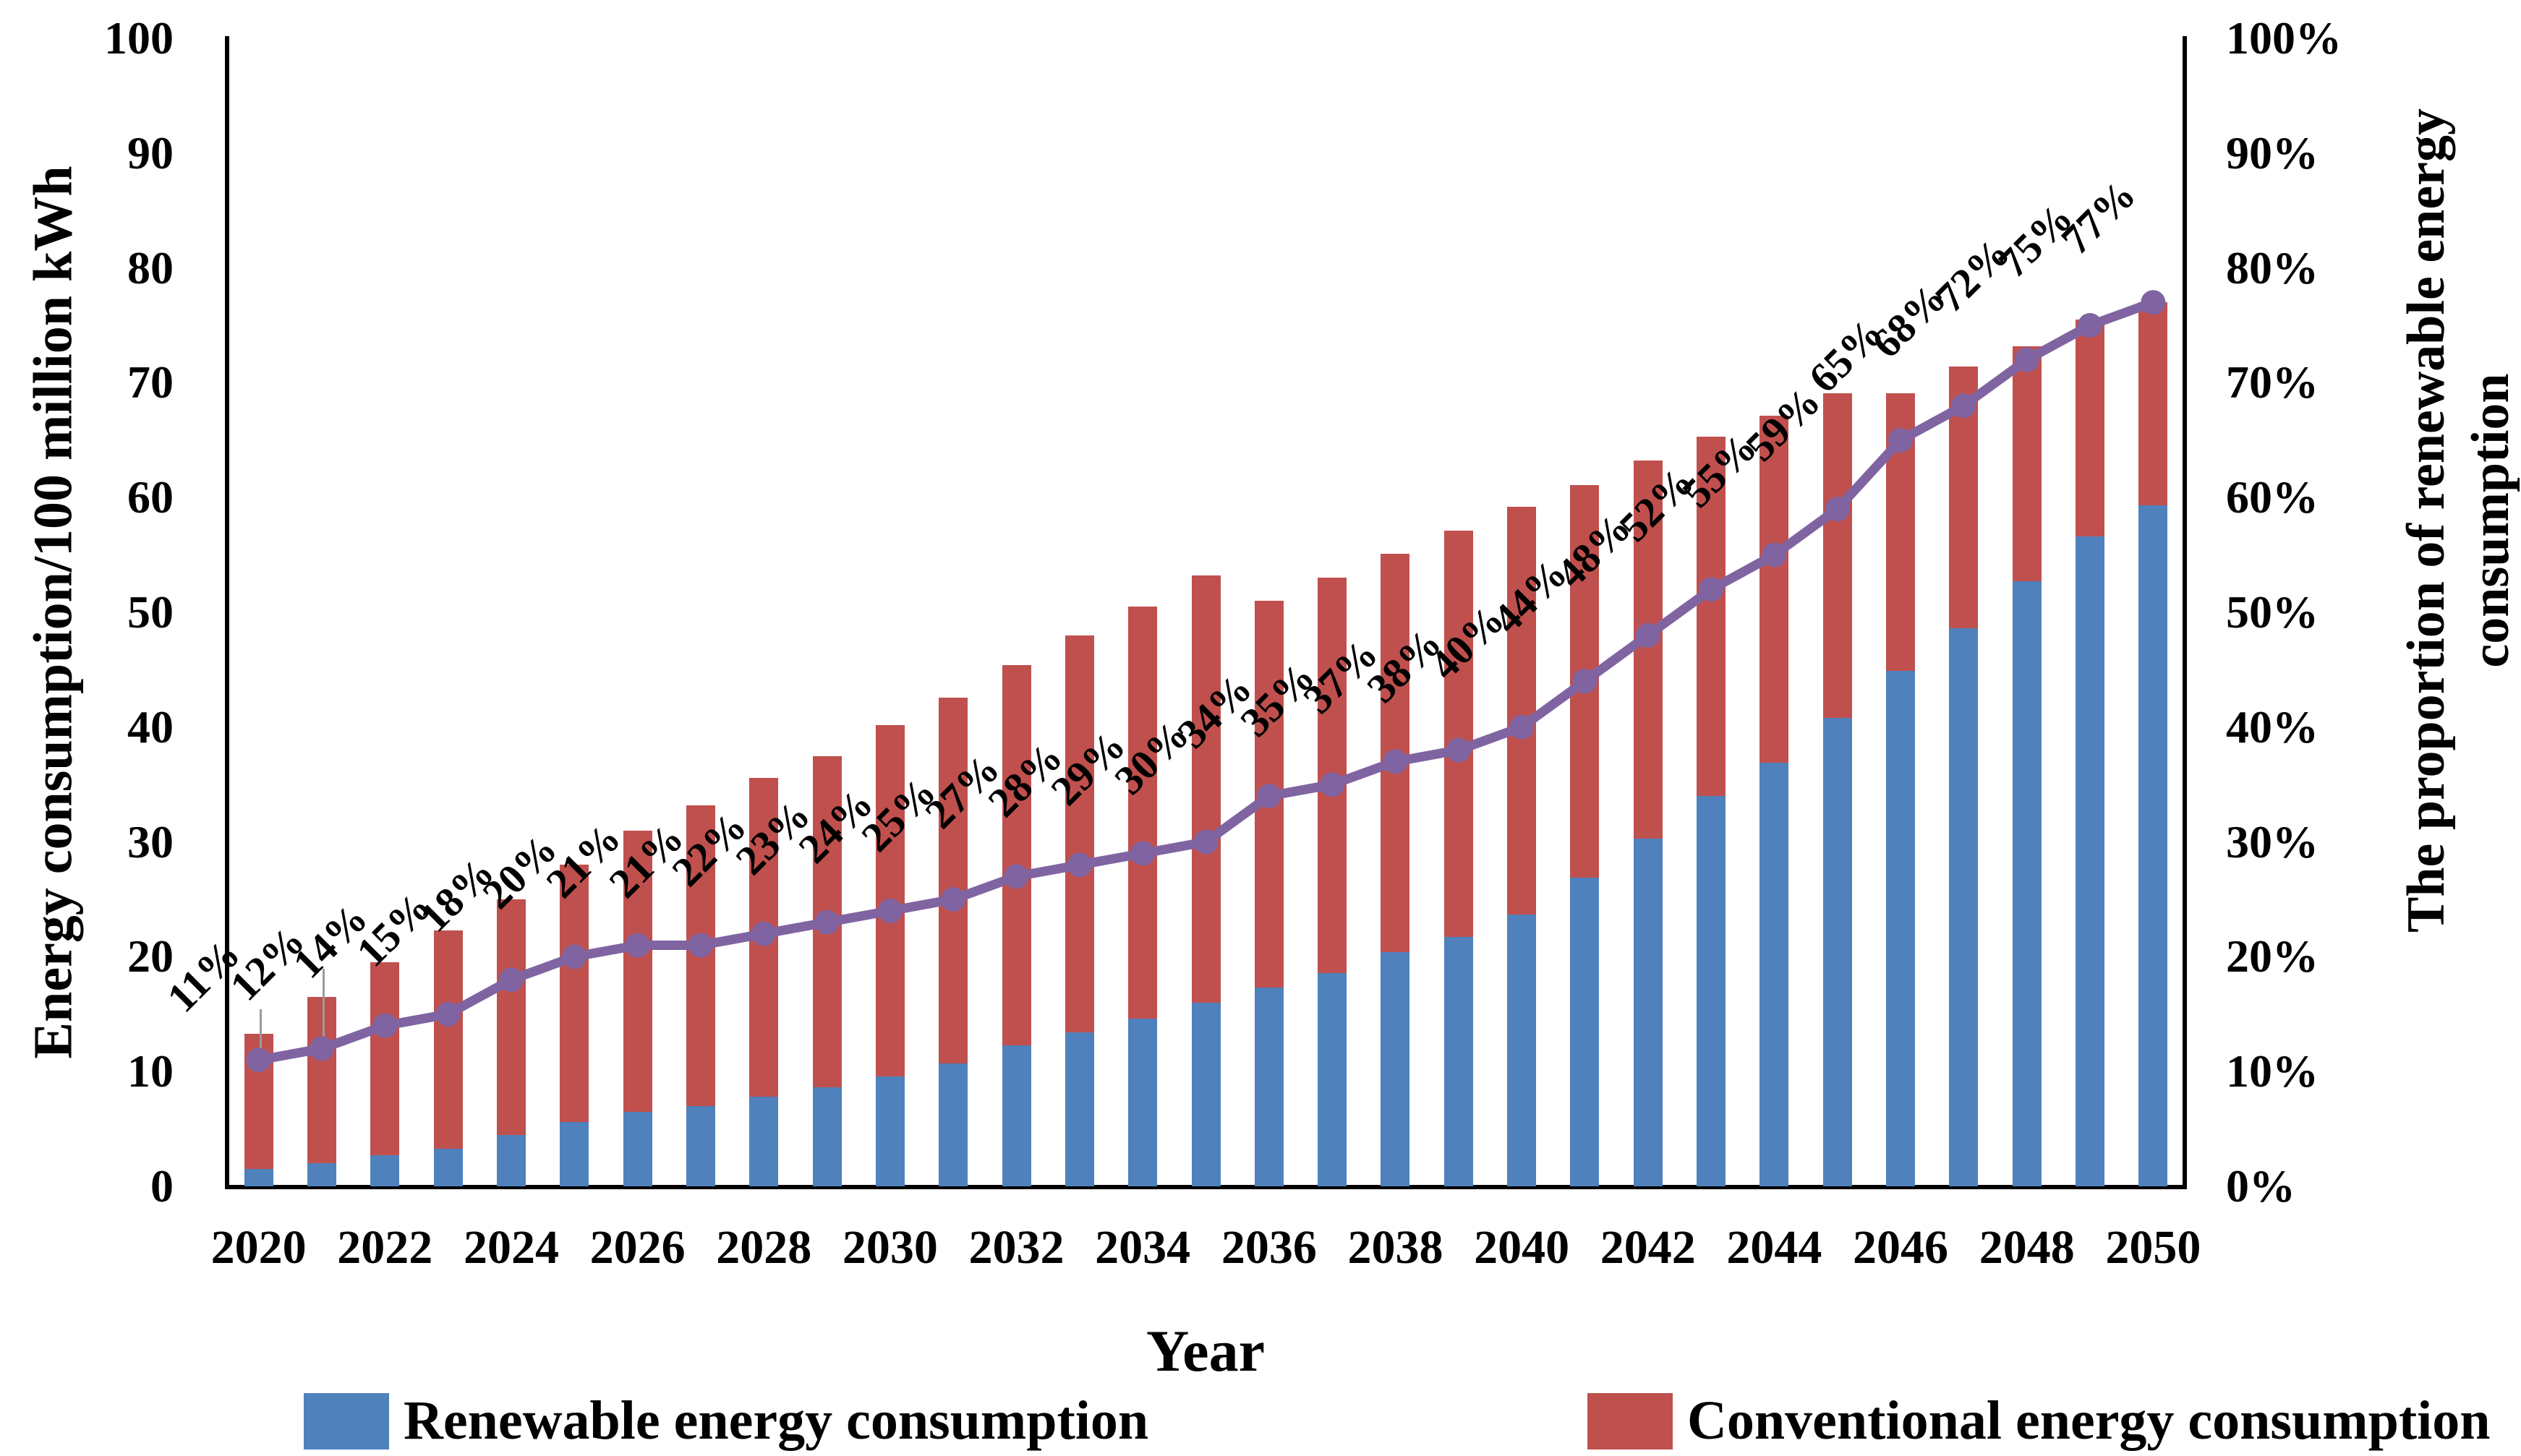  What do you see at coordinates (1332, 1079) in the screenshot?
I see `bar-renewable-2037` at bounding box center [1332, 1079].